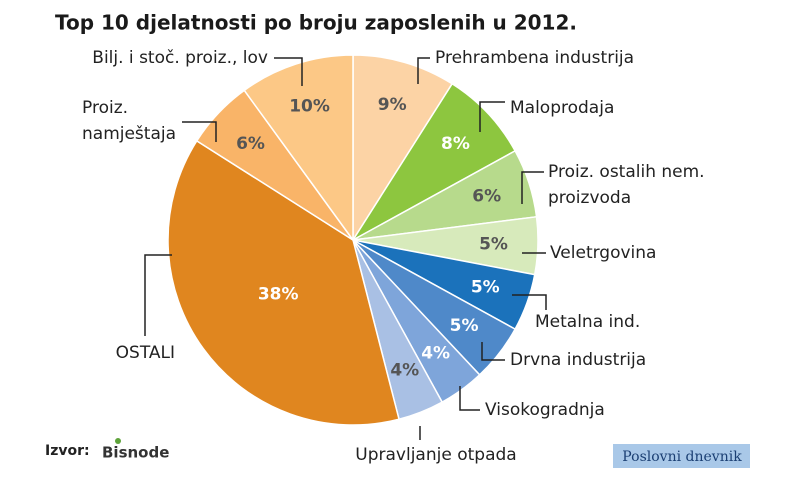 This screenshot has width=800, height=480. I want to click on category-label: OSTALI, so click(145, 353).